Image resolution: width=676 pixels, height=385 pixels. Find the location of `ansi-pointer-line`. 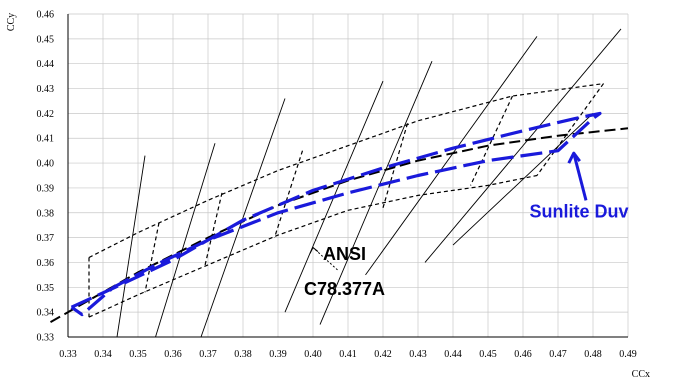

ansi-pointer-line is located at coordinates (325, 259).